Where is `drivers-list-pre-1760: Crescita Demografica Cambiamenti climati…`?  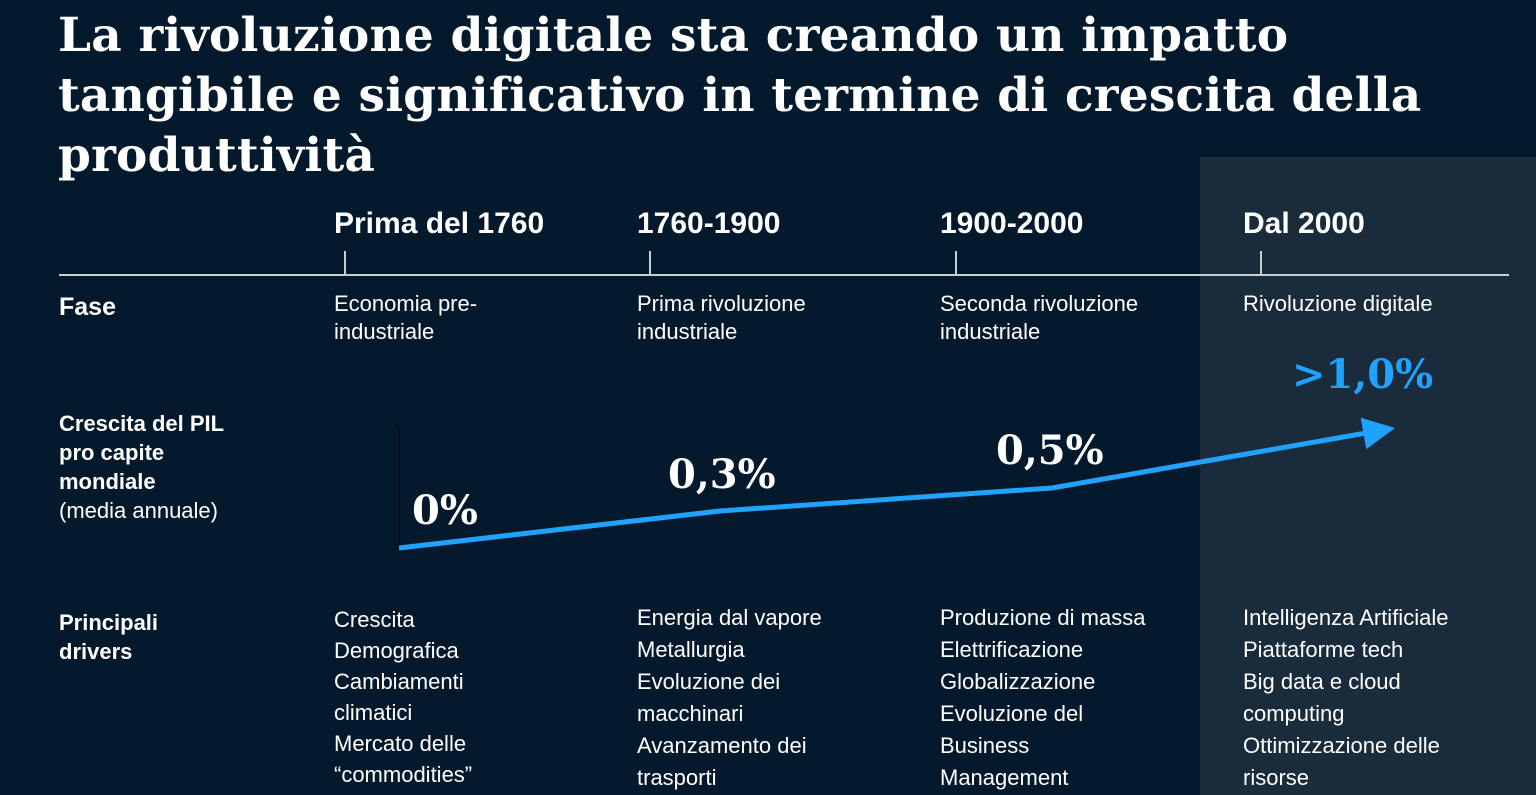 drivers-list-pre-1760: Crescita Demografica Cambiamenti climati… is located at coordinates (421, 697).